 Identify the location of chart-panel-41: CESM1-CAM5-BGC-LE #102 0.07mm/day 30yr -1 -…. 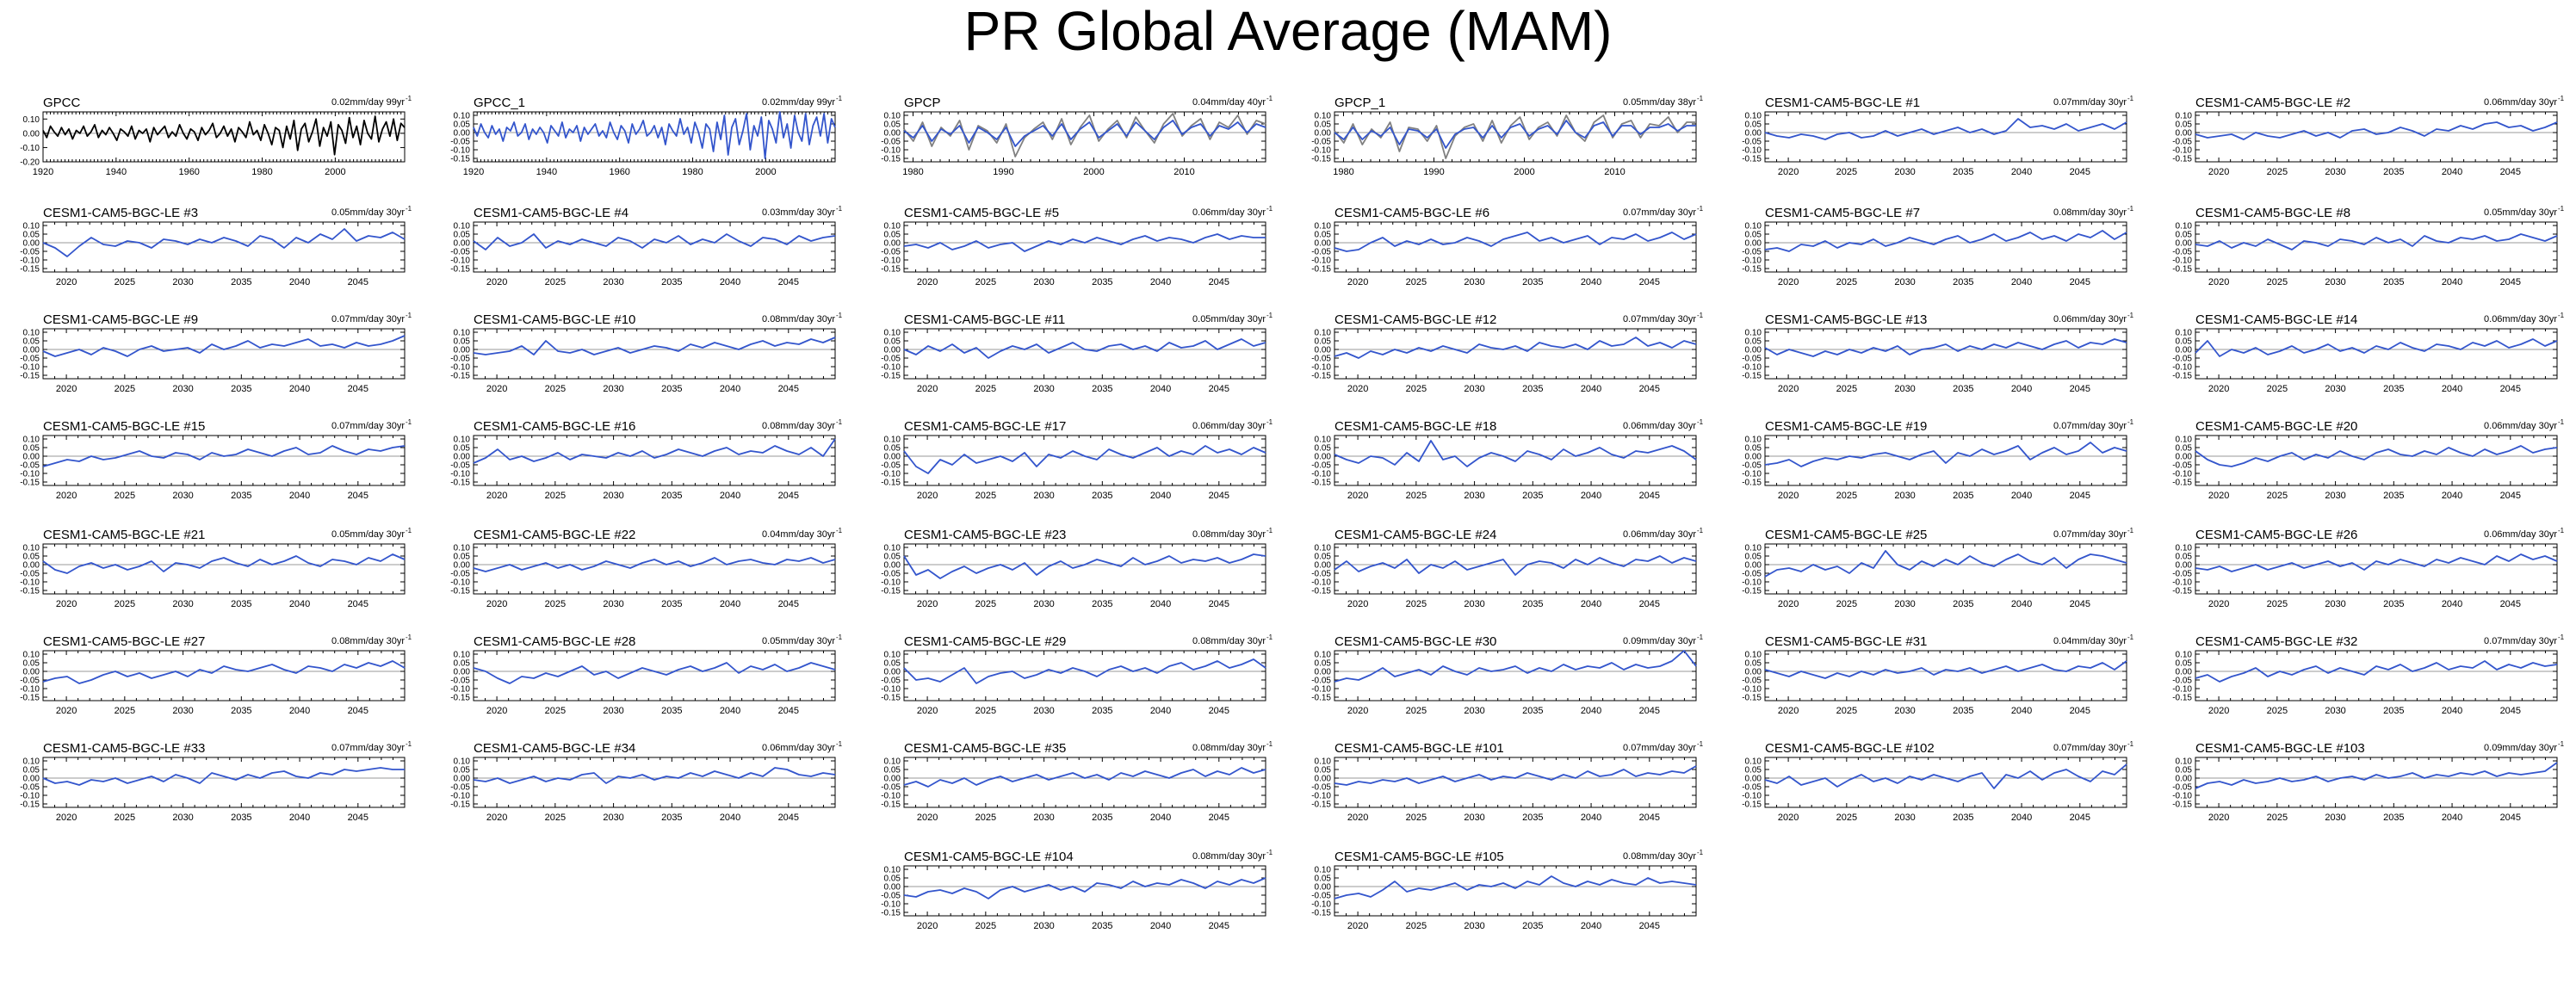
(1938, 782).